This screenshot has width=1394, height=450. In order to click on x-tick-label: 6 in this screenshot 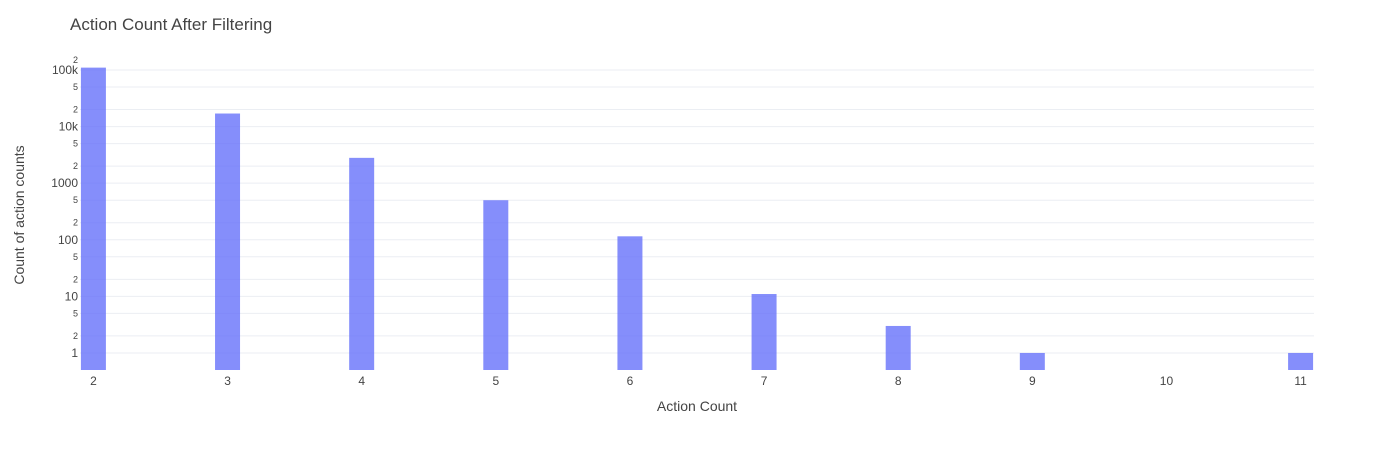, I will do `click(630, 381)`.